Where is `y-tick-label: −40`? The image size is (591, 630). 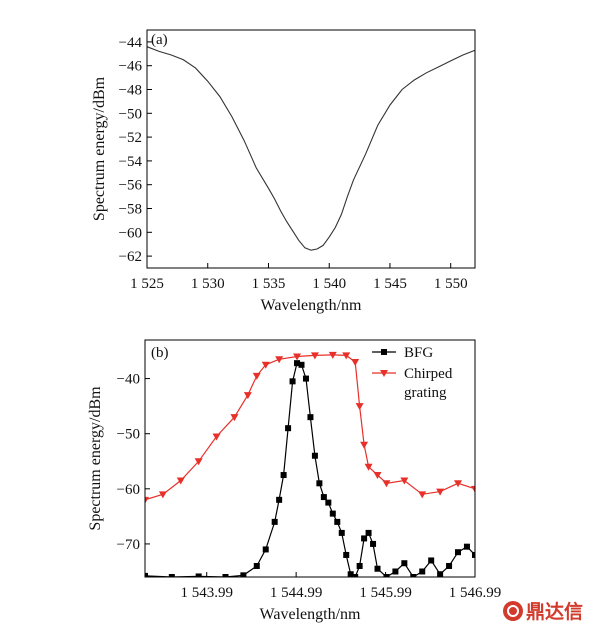
y-tick-label: −40 is located at coordinates (128, 380).